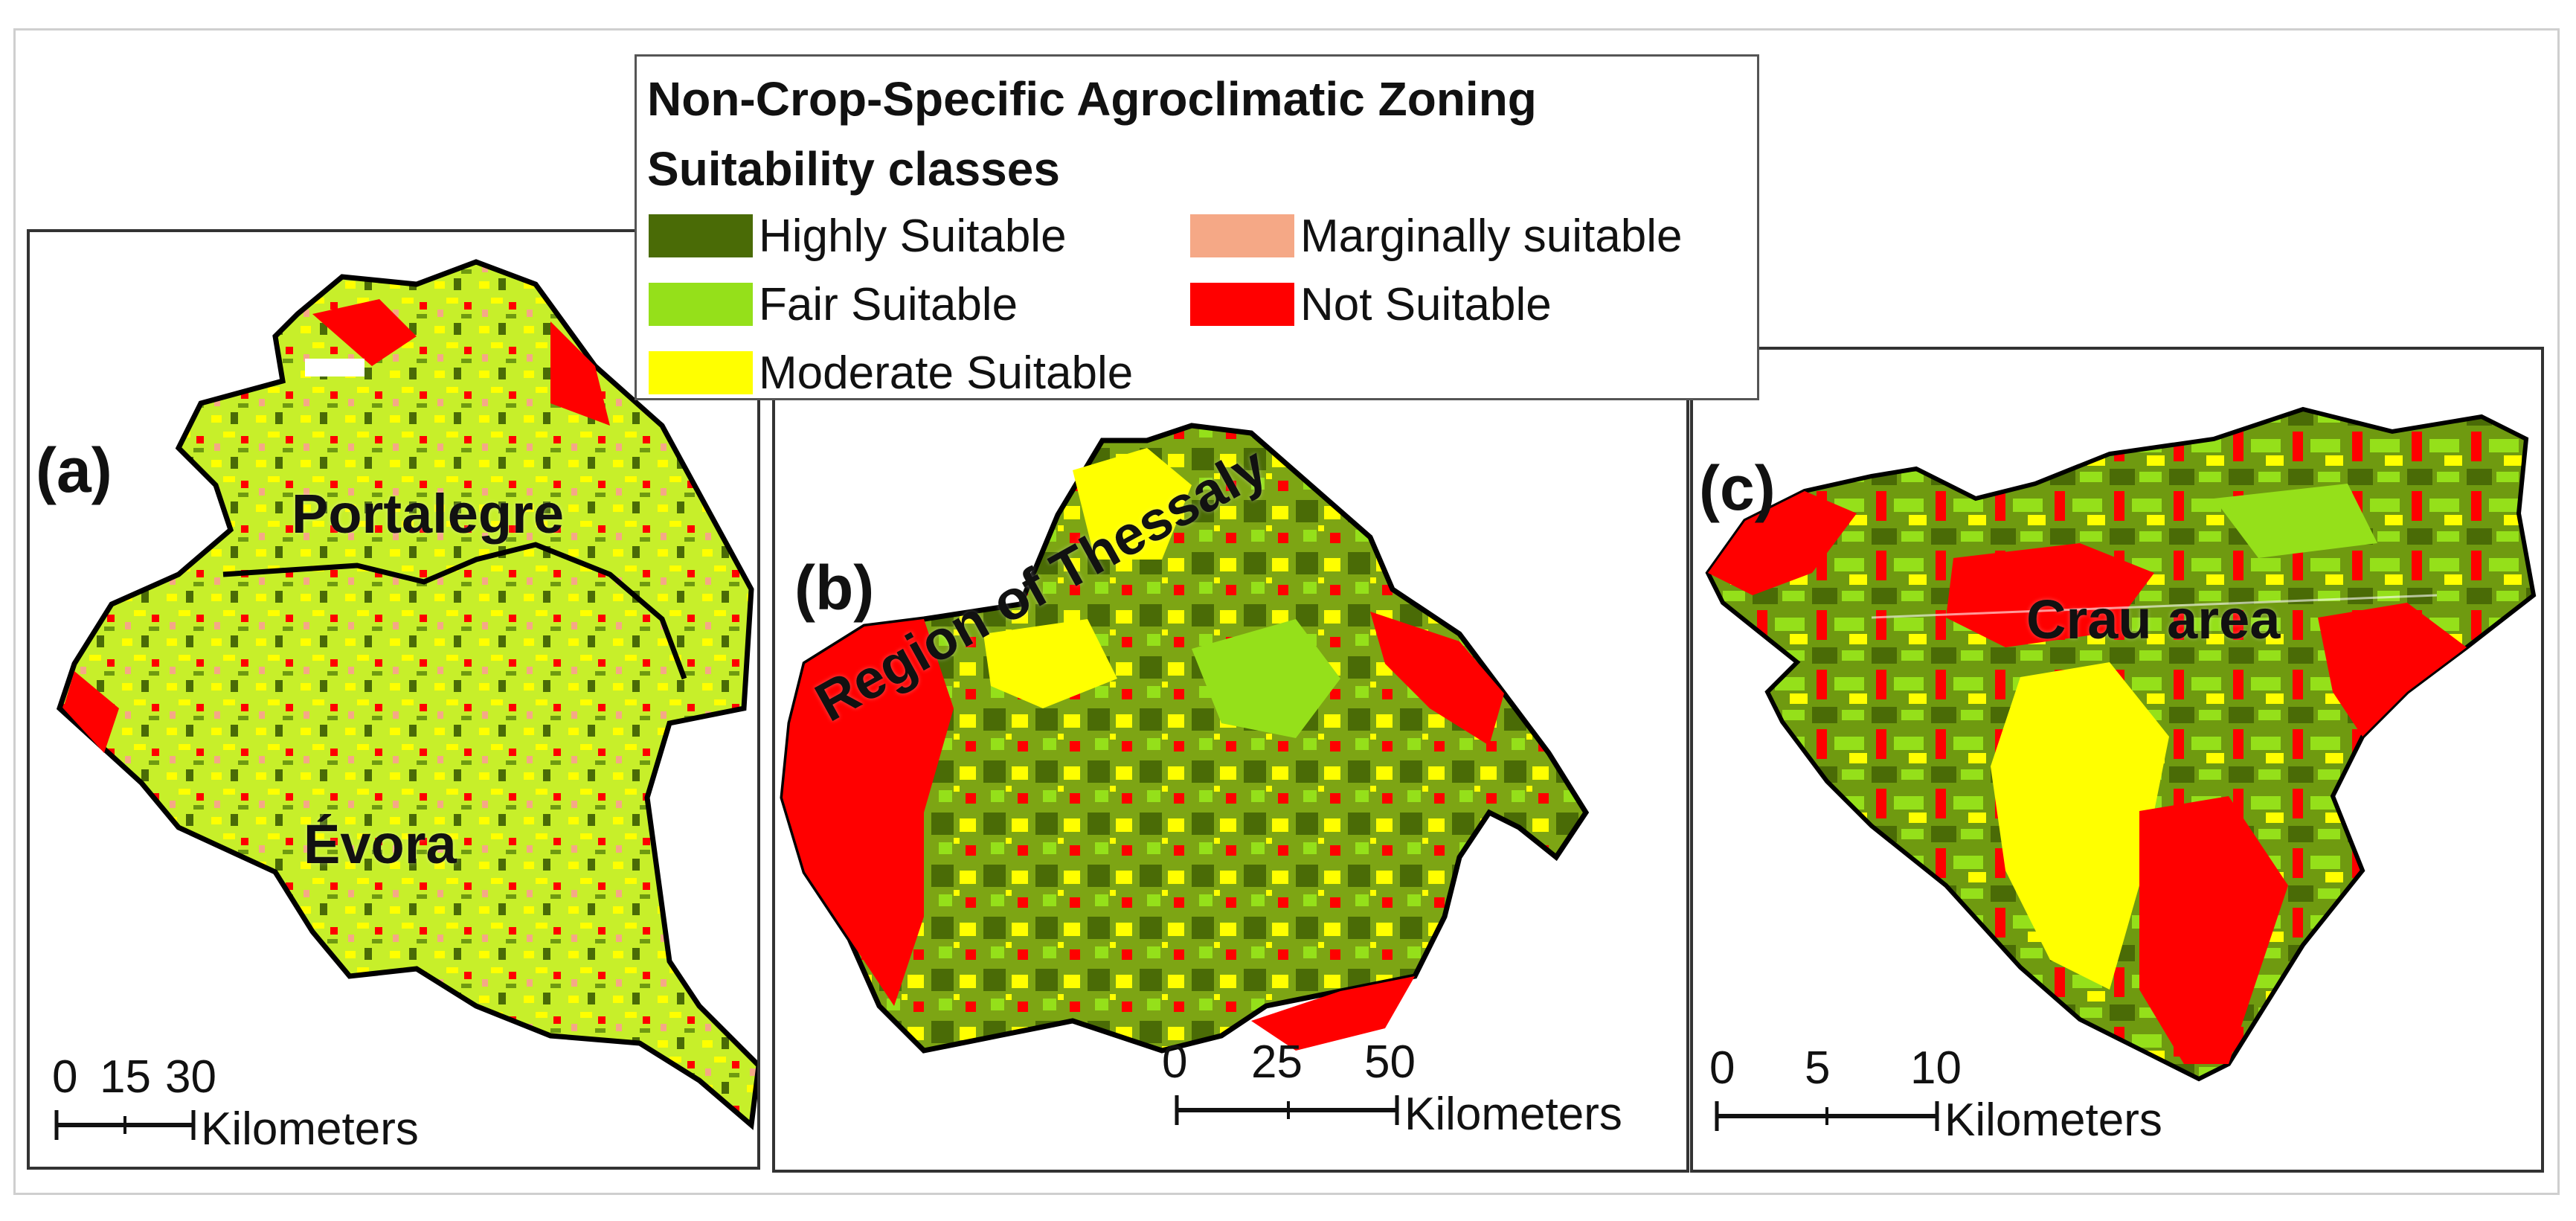 This screenshot has width=2576, height=1221. What do you see at coordinates (428, 514) in the screenshot?
I see `region-label-portalegre: Portalegre` at bounding box center [428, 514].